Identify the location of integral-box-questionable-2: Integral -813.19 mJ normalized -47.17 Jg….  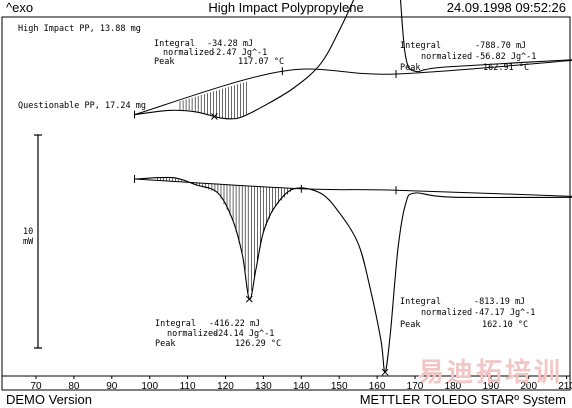
(467, 313).